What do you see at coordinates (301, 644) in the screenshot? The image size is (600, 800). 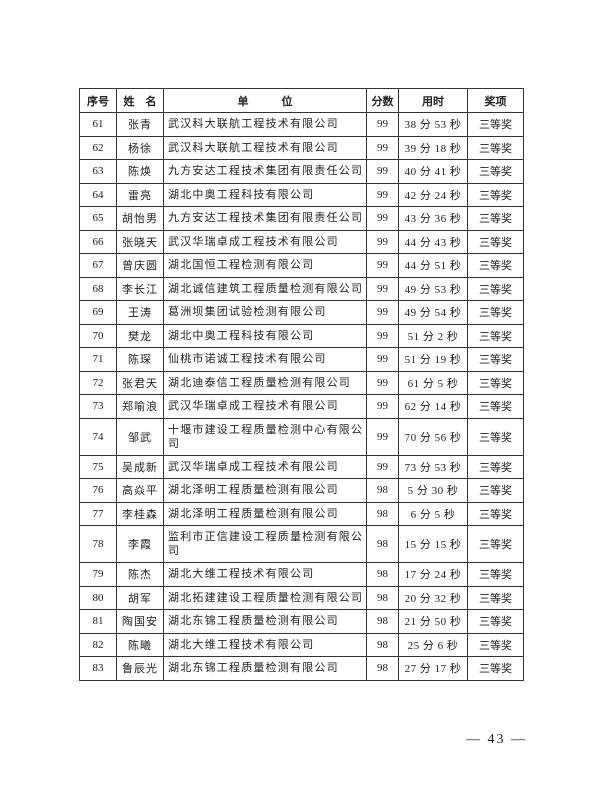 I see `table-row: 82 陈曦 湖北大维工程技术有限公司 98 25 分 6 秒三等奖` at bounding box center [301, 644].